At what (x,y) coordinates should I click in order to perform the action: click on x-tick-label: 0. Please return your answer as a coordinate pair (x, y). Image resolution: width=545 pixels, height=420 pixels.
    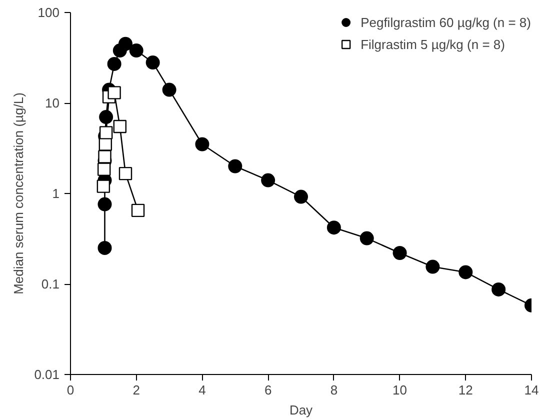
    Looking at the image, I should click on (70, 390).